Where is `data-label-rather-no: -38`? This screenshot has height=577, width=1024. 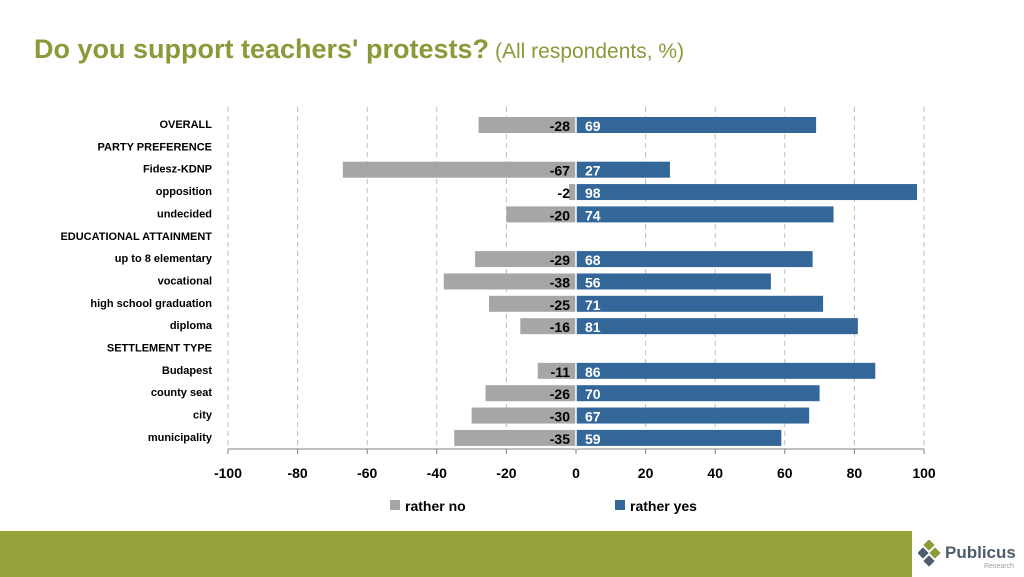 data-label-rather-no: -38 is located at coordinates (560, 282).